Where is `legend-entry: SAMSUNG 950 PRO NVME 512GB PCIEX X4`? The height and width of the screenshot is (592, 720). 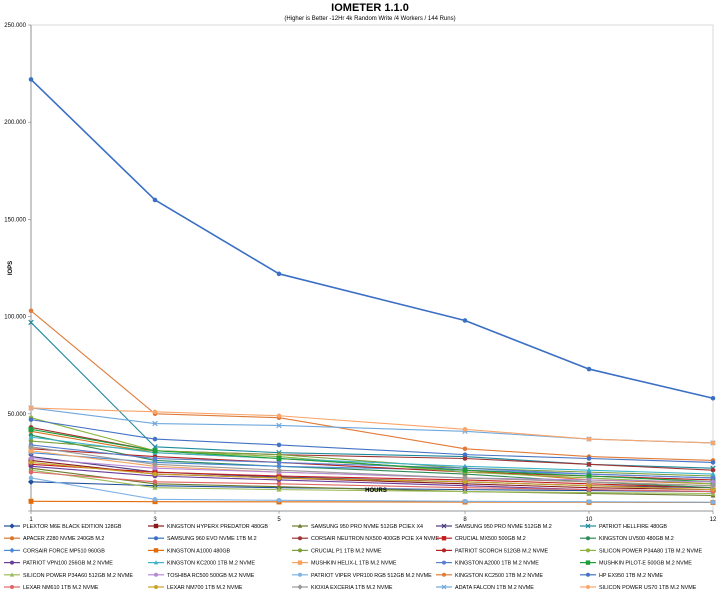 legend-entry: SAMSUNG 950 PRO NVME 512GB PCIEX X4 is located at coordinates (357, 526).